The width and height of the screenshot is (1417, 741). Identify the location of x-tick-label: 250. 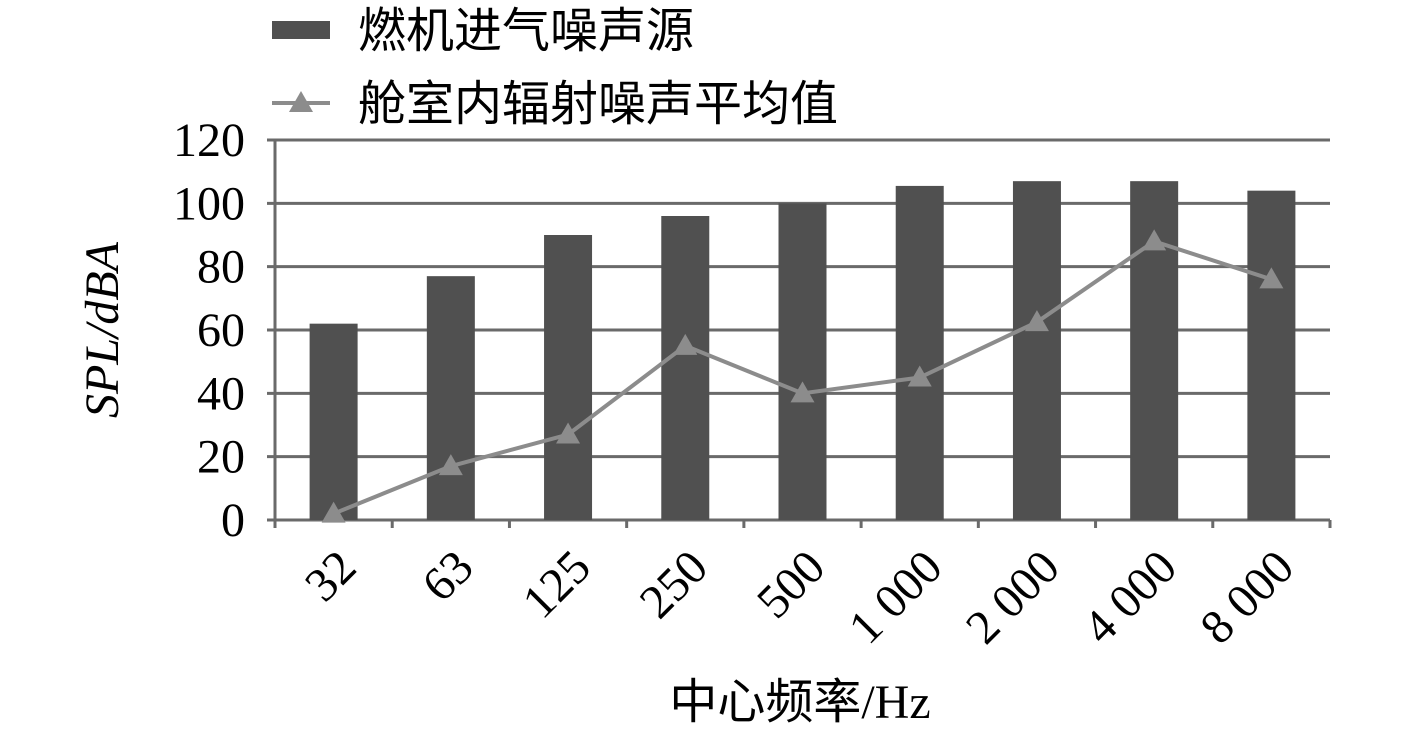
(674, 584).